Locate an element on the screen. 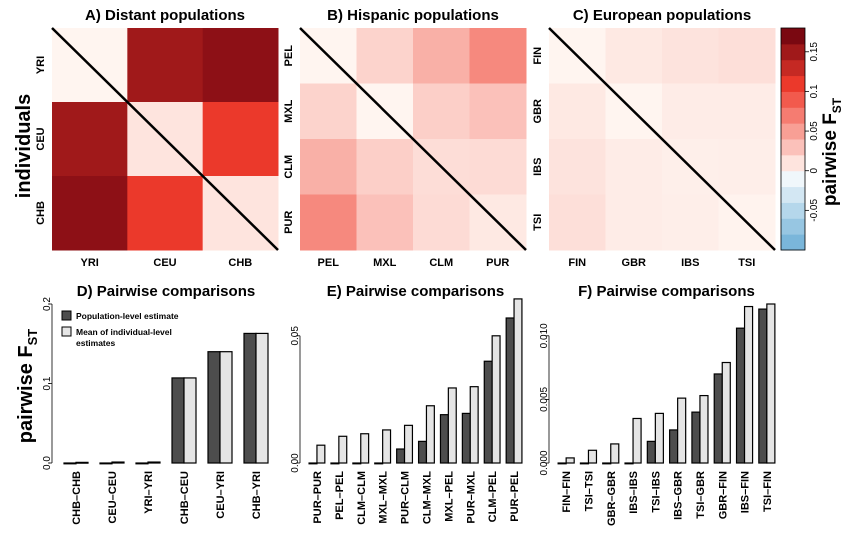 The image size is (851, 538). bar-chb-ceu-mean is located at coordinates (190, 420).